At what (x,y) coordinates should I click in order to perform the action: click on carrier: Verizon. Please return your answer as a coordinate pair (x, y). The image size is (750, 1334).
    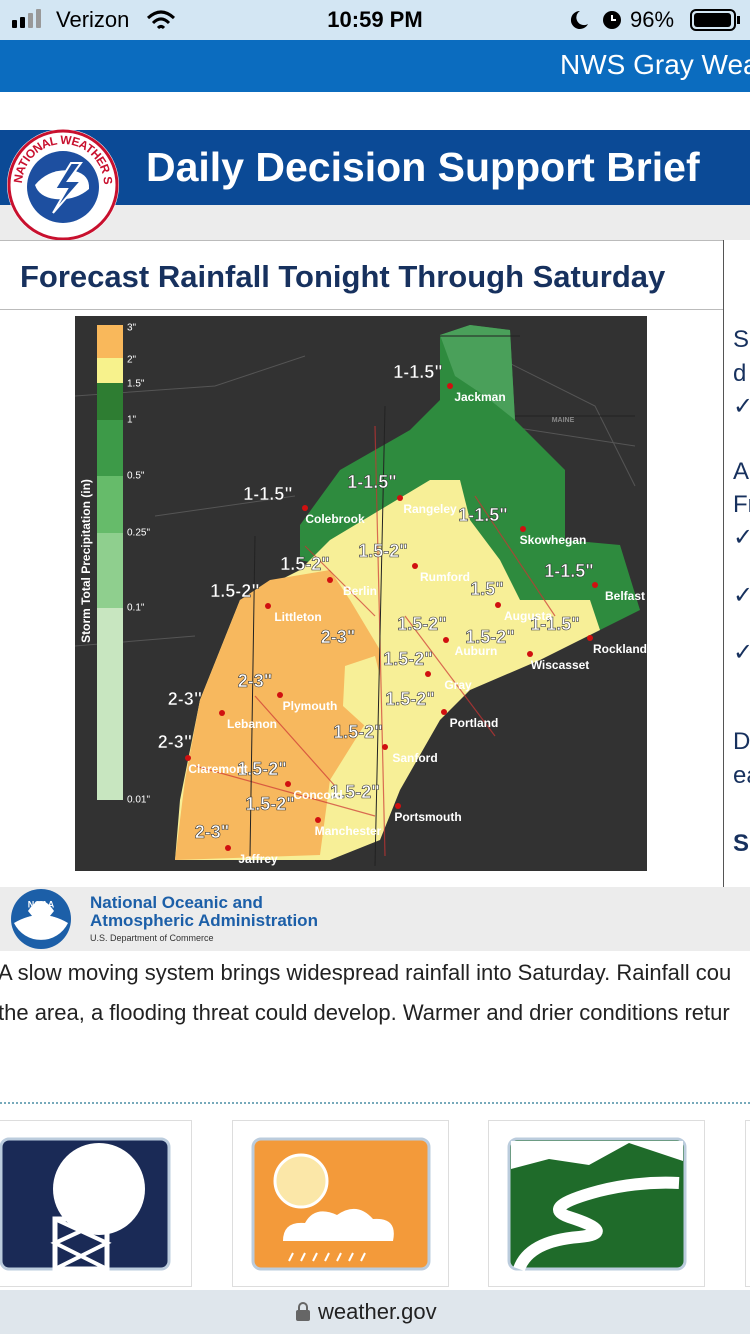
    Looking at the image, I should click on (93, 19).